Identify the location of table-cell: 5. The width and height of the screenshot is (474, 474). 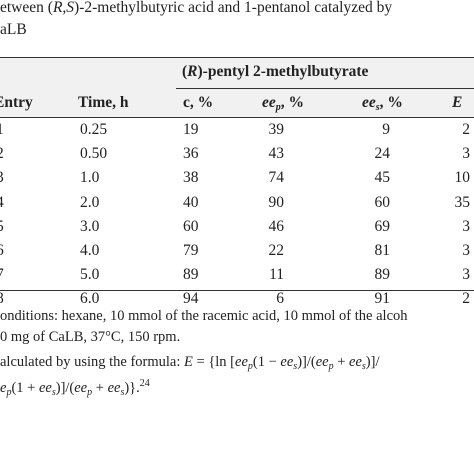
(2, 227).